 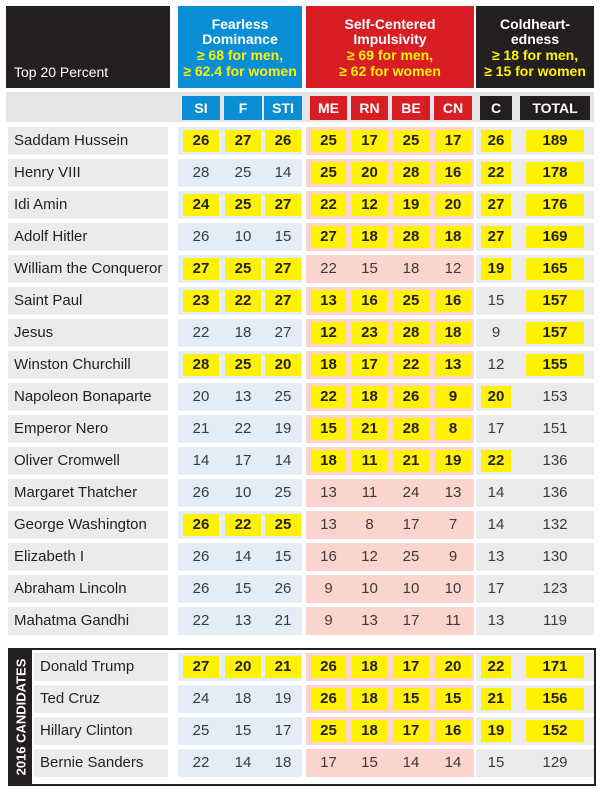 I want to click on row-name: Oliver Cromwell, so click(x=67, y=460).